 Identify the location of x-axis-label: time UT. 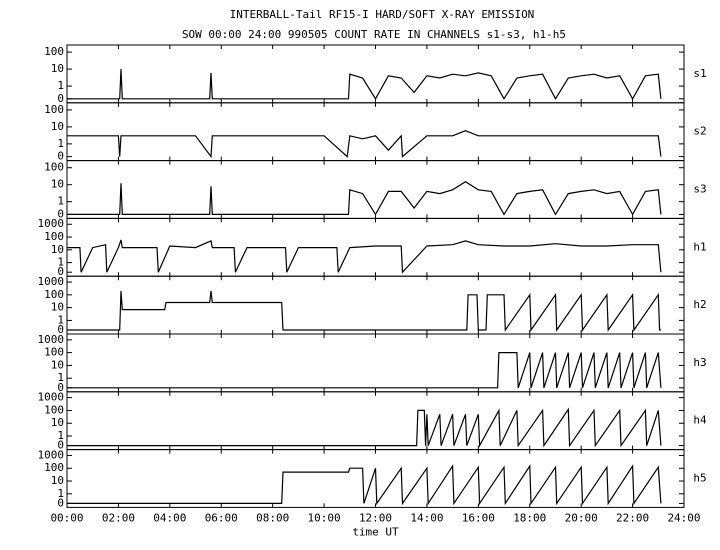
(375, 531).